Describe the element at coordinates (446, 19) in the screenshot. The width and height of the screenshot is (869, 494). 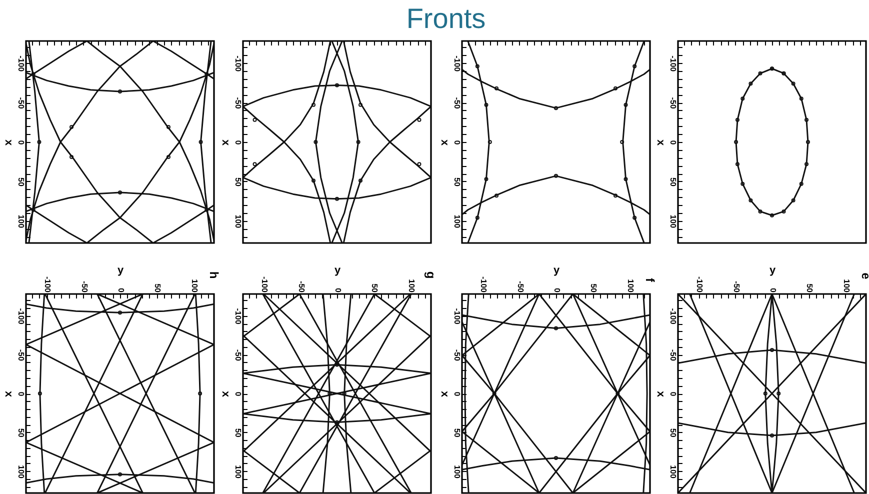
I see `text: Fronts` at that location.